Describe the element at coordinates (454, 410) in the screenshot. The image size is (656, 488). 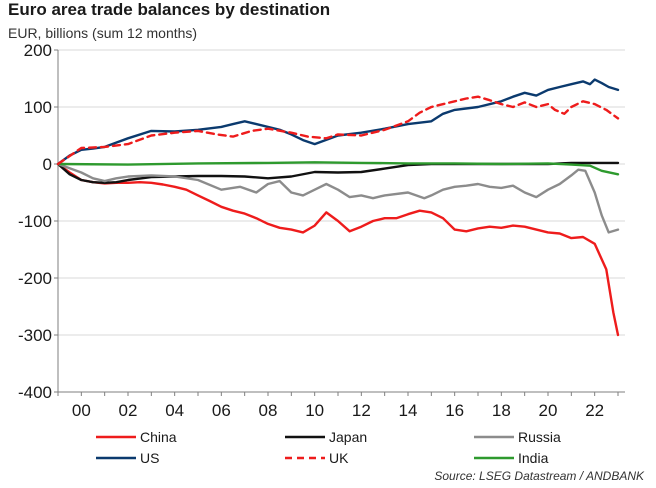
I see `x-tick-label: 16` at that location.